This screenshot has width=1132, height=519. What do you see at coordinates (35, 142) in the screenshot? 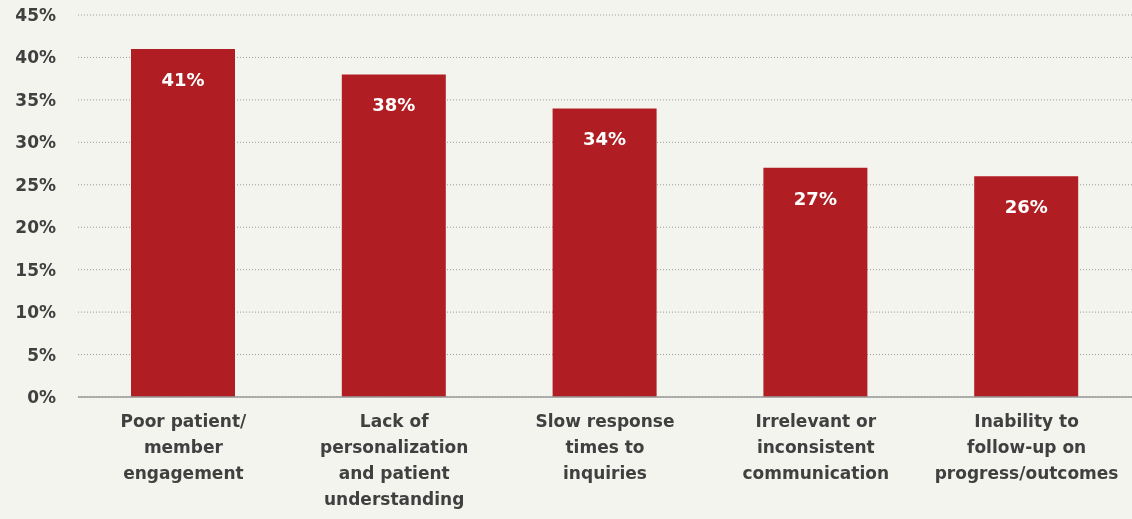
I see `y-tick-label: 30%` at bounding box center [35, 142].